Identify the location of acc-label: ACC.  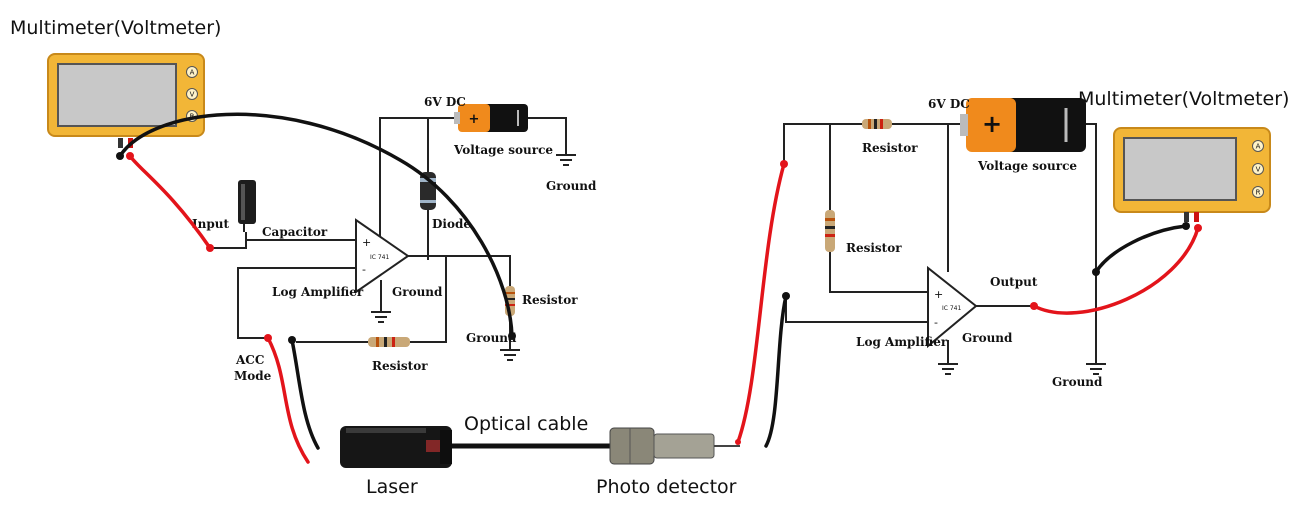
(249, 360).